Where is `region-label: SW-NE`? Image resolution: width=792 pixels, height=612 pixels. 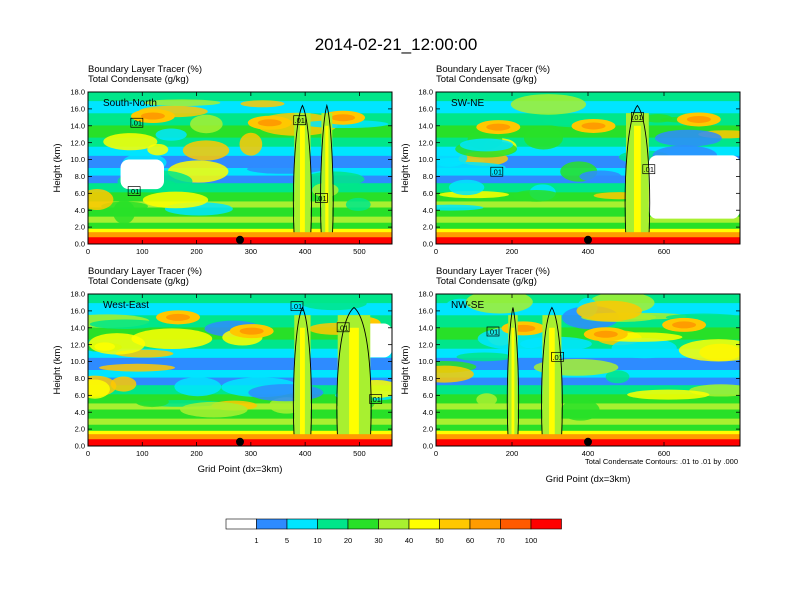 region-label: SW-NE is located at coordinates (467, 103).